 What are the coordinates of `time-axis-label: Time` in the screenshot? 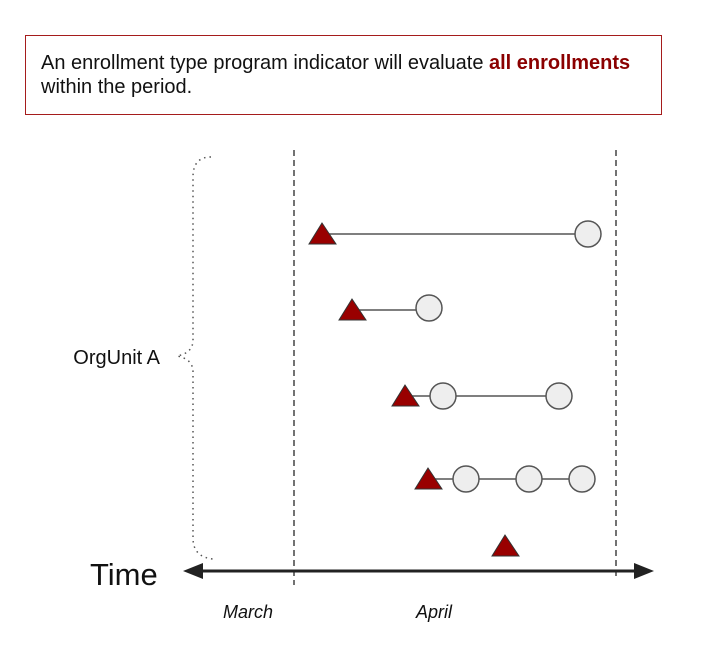 It's located at (124, 574).